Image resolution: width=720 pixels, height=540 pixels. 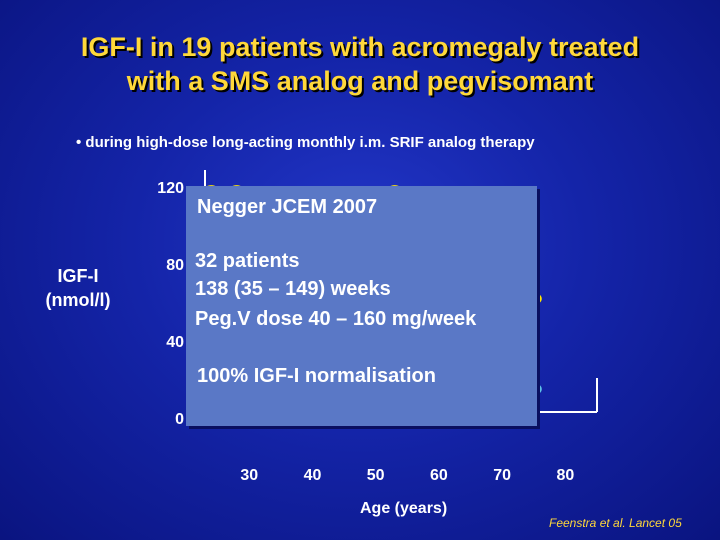 I want to click on summary-line-patients: 32 patients, so click(x=247, y=261).